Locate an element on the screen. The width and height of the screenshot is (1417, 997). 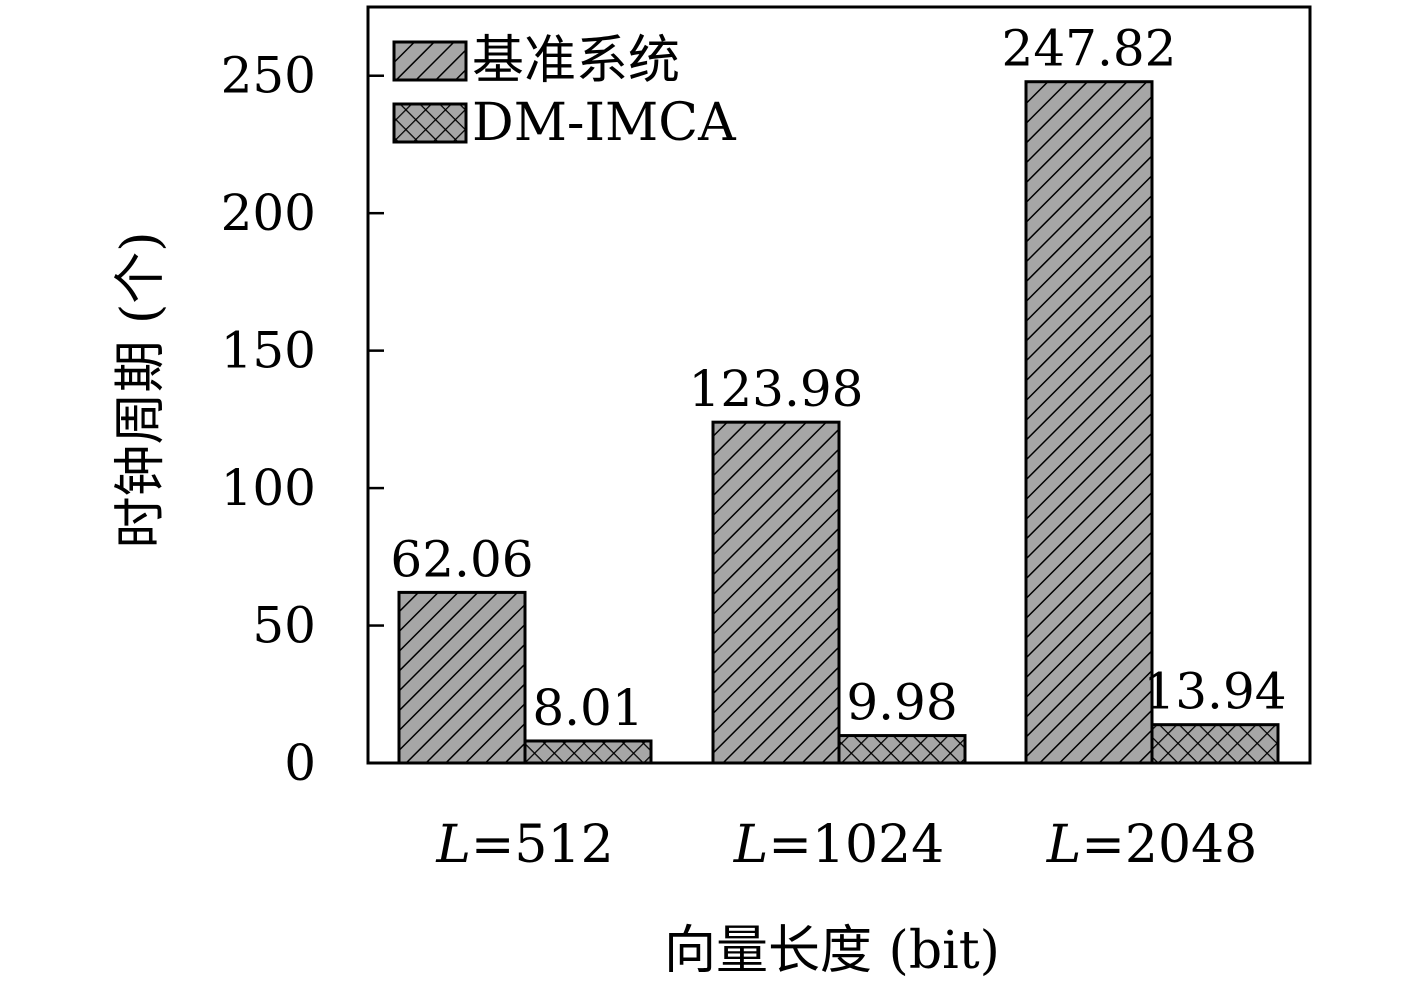
y-tick-label-3: 150 is located at coordinates (268, 351).